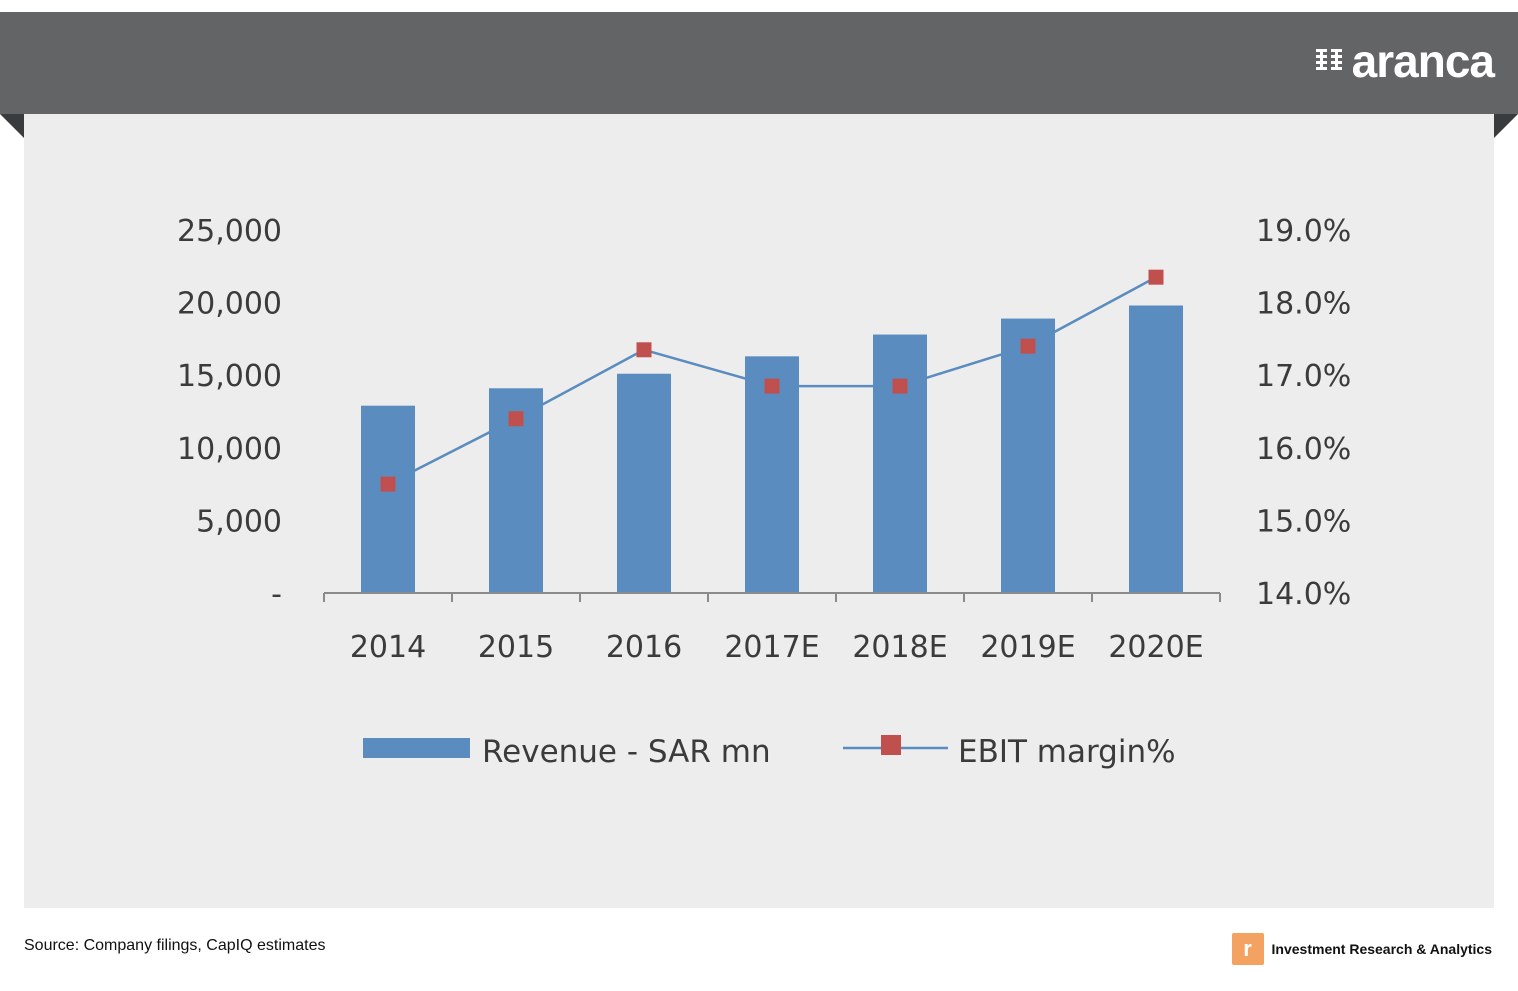  Describe the element at coordinates (772, 474) in the screenshot. I see `revenue-bar-2017E` at that location.